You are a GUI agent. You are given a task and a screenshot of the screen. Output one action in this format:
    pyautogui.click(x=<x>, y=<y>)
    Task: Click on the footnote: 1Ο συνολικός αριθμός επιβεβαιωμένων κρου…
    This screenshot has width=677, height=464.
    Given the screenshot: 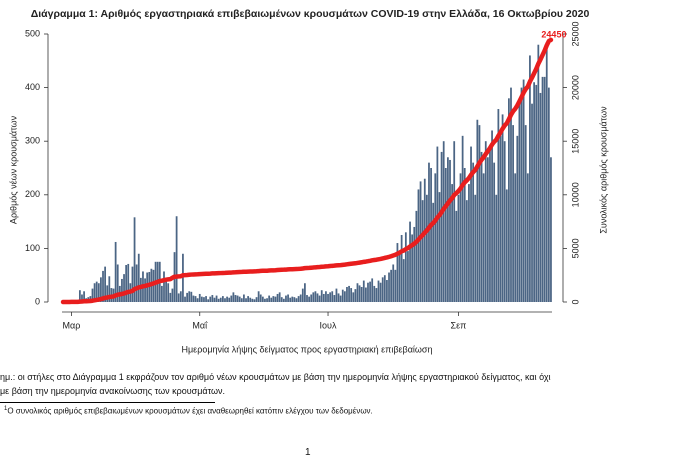 What is the action you would take?
    pyautogui.click(x=188, y=411)
    